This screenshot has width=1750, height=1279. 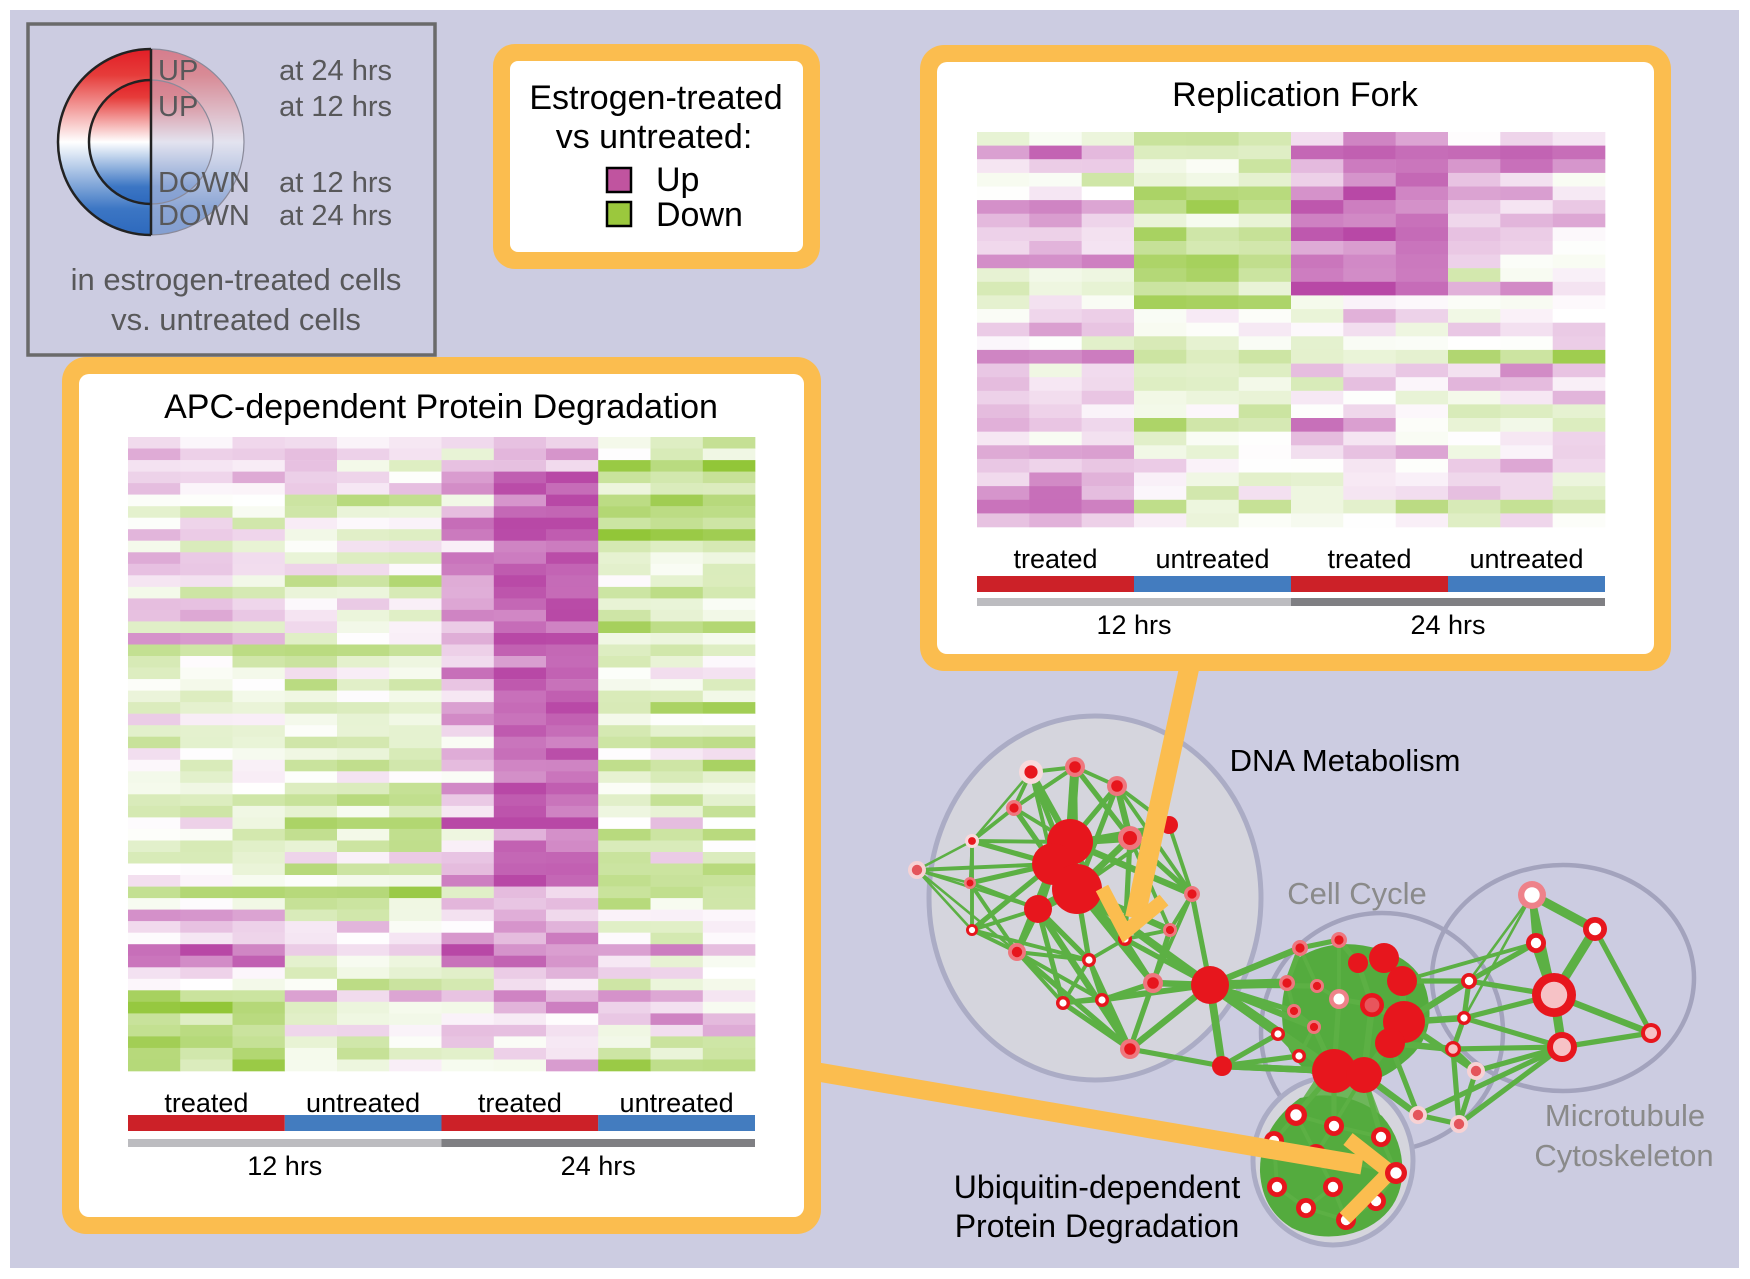 What do you see at coordinates (236, 279) in the screenshot?
I see `svg-text: in estrogen-treated cells` at bounding box center [236, 279].